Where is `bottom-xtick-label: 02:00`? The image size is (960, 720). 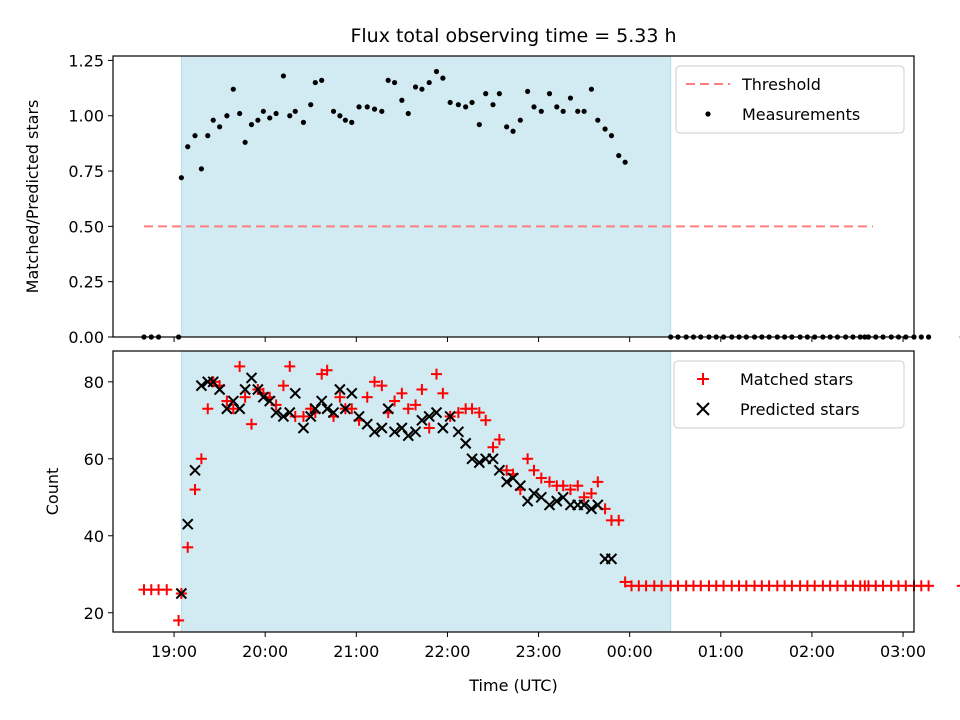 bottom-xtick-label: 02:00 is located at coordinates (812, 651).